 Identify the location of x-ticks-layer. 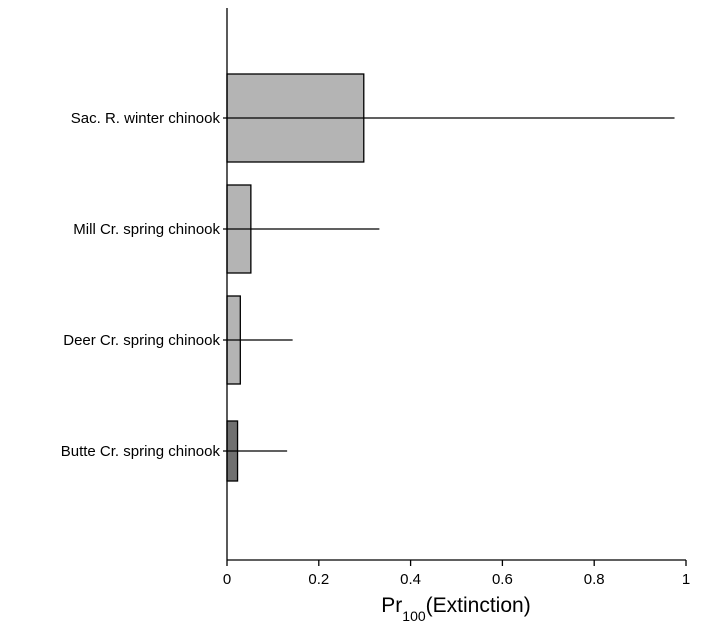
(456, 563).